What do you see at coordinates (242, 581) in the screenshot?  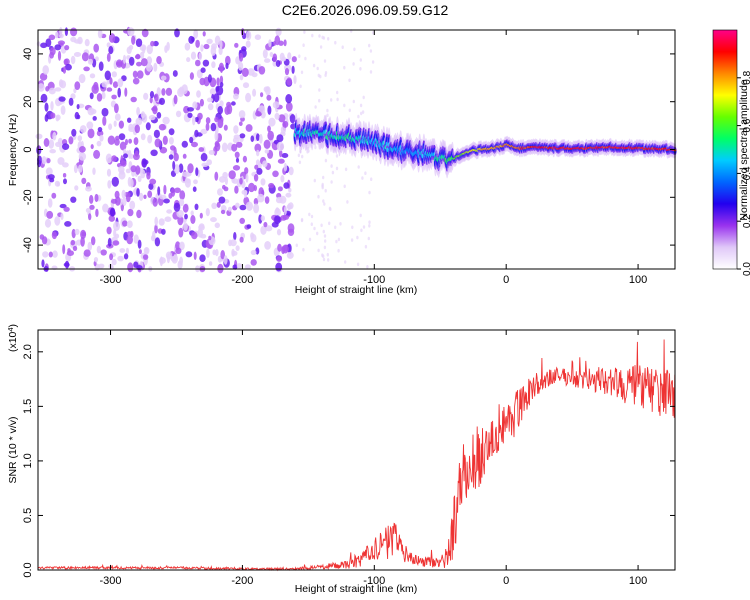 I see `x-tick-label: -200` at bounding box center [242, 581].